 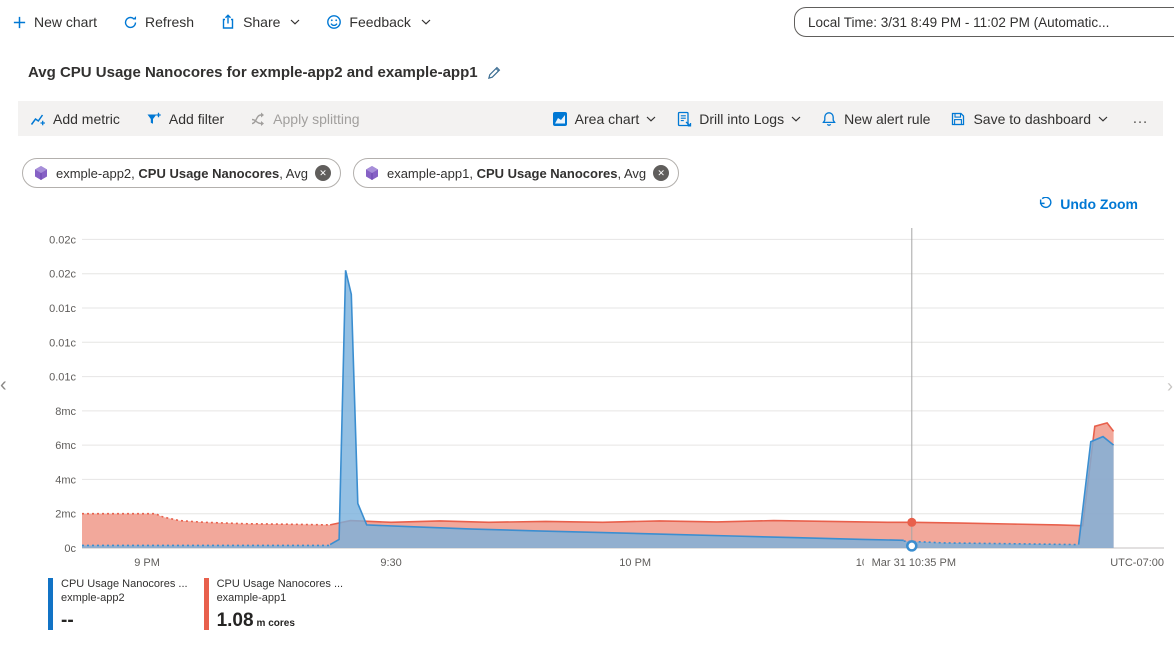 What do you see at coordinates (67, 620) in the screenshot?
I see `legend-value: --` at bounding box center [67, 620].